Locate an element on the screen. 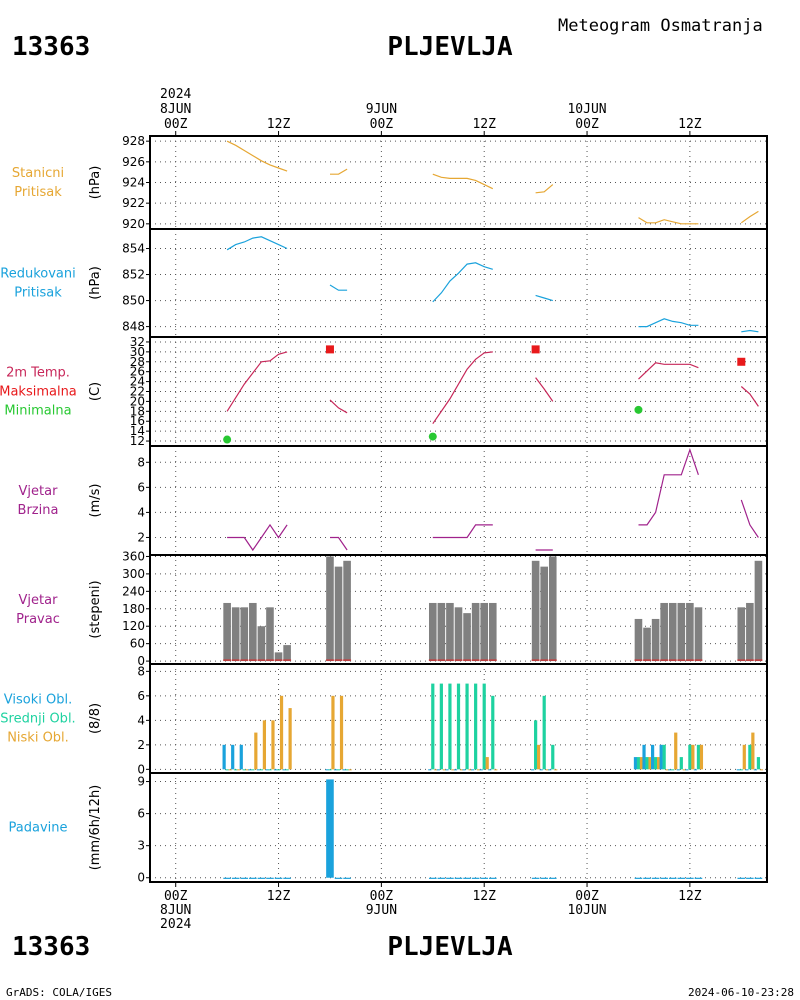 The image size is (800, 1000). station_pressure-unit-label: (hPa) is located at coordinates (95, 183).